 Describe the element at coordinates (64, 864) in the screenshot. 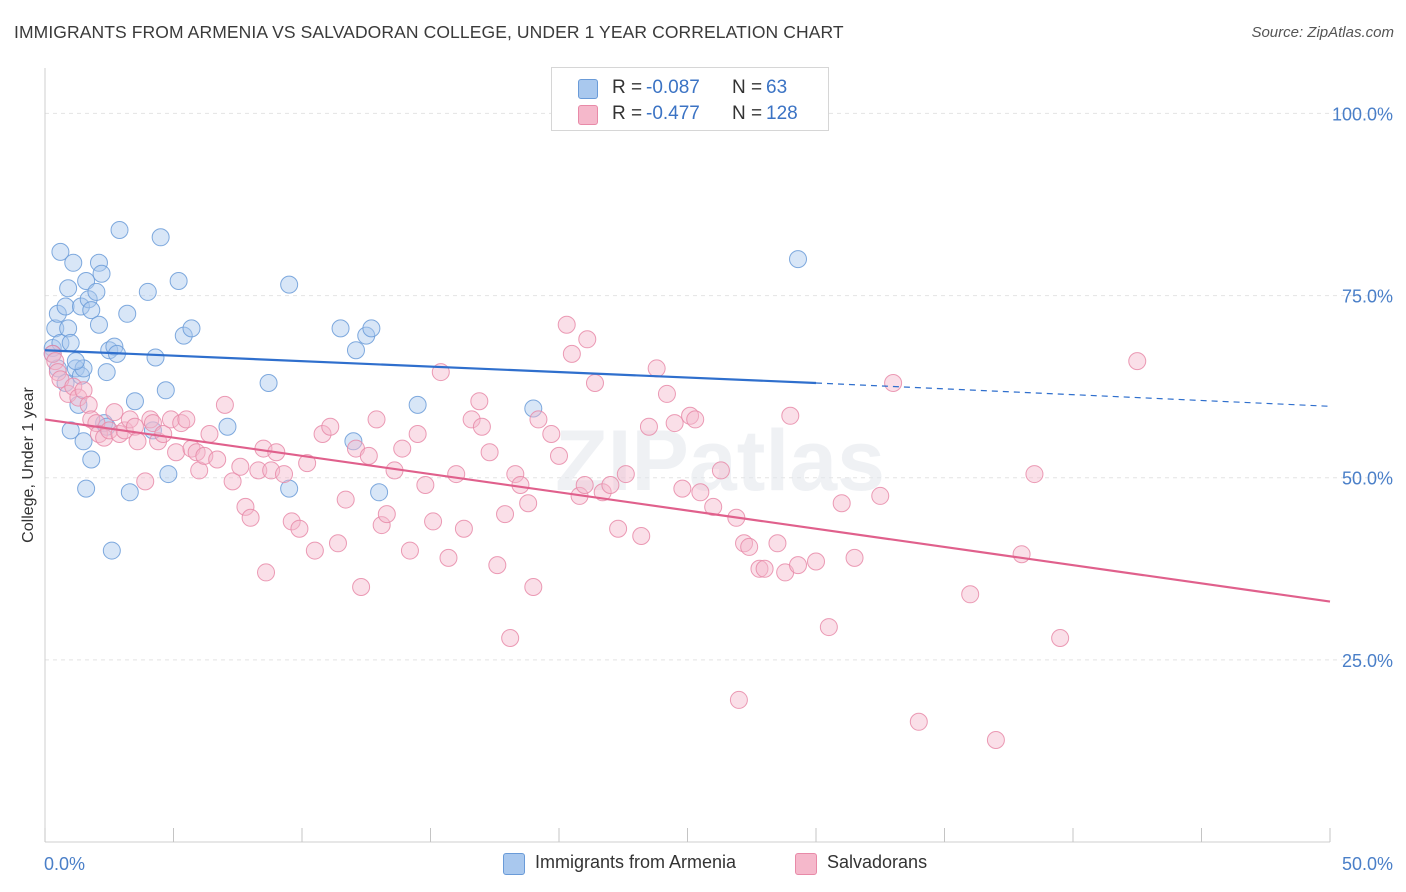

I see `x-tick-label-min: 0.0%` at that location.